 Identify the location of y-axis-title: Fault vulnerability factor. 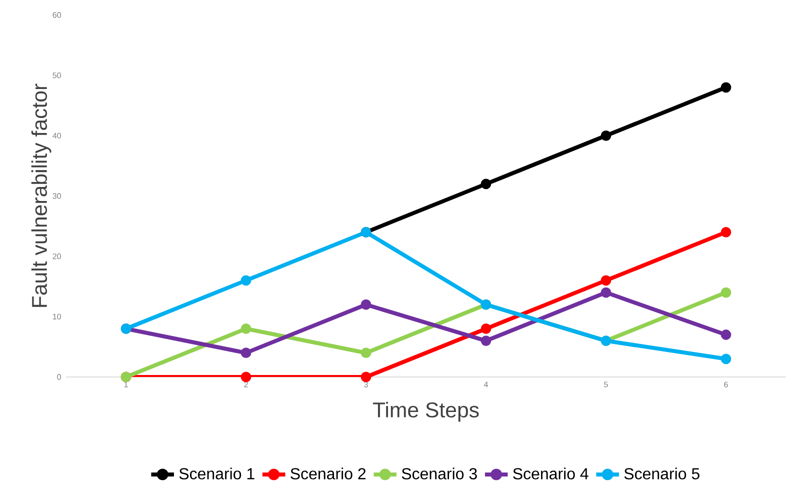
(41, 195).